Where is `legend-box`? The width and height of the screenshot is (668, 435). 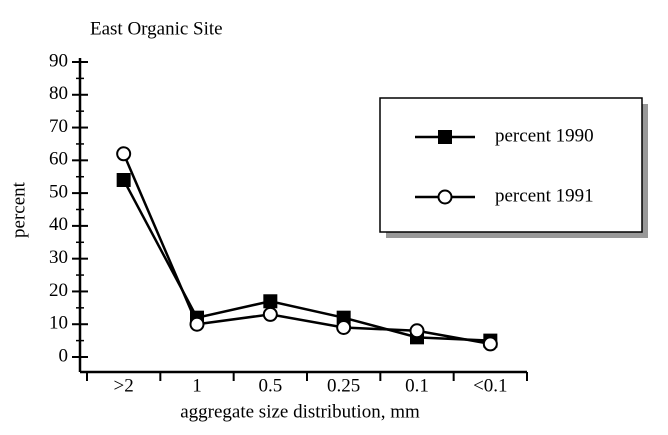 legend-box is located at coordinates (511, 165).